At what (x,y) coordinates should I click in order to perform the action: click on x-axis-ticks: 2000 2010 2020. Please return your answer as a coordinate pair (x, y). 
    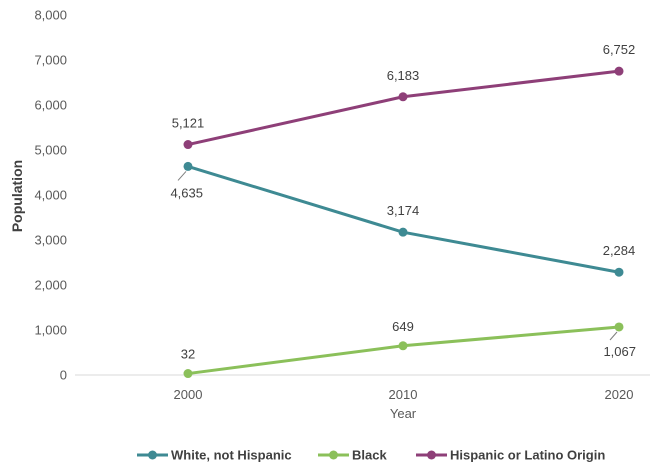
    Looking at the image, I should click on (404, 394).